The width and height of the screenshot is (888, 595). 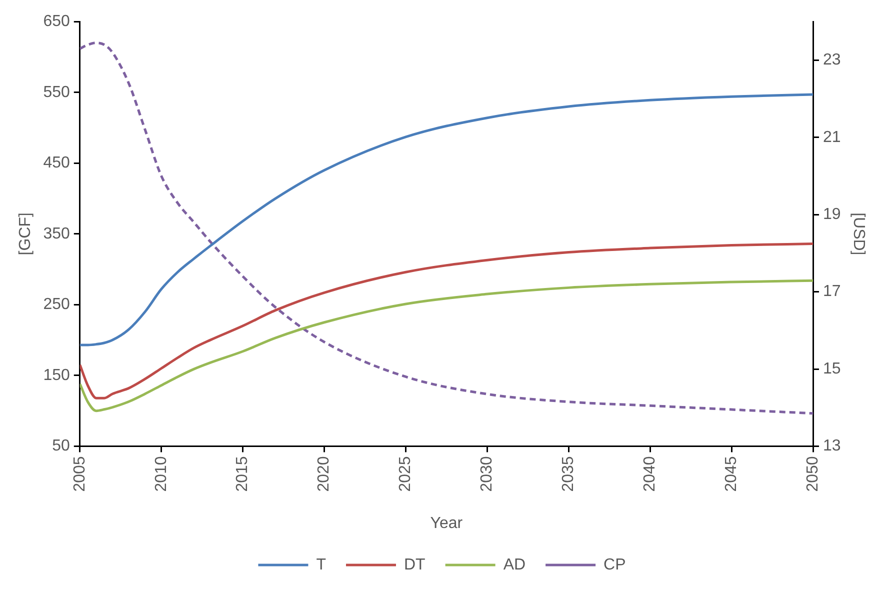 I want to click on x-tick-label: 2025, so click(x=405, y=474).